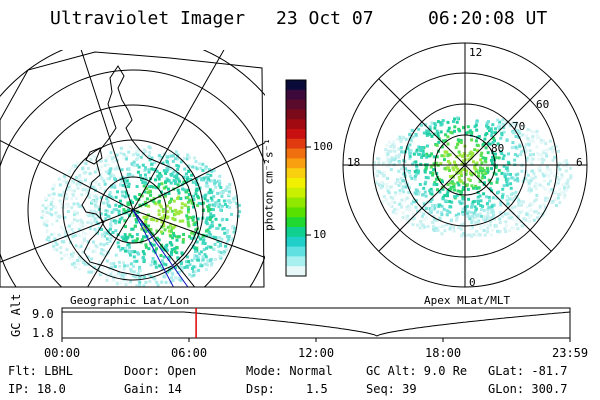 The width and height of the screenshot is (600, 400). What do you see at coordinates (528, 389) in the screenshot?
I see `glon-readout: GLon: 300.7` at bounding box center [528, 389].